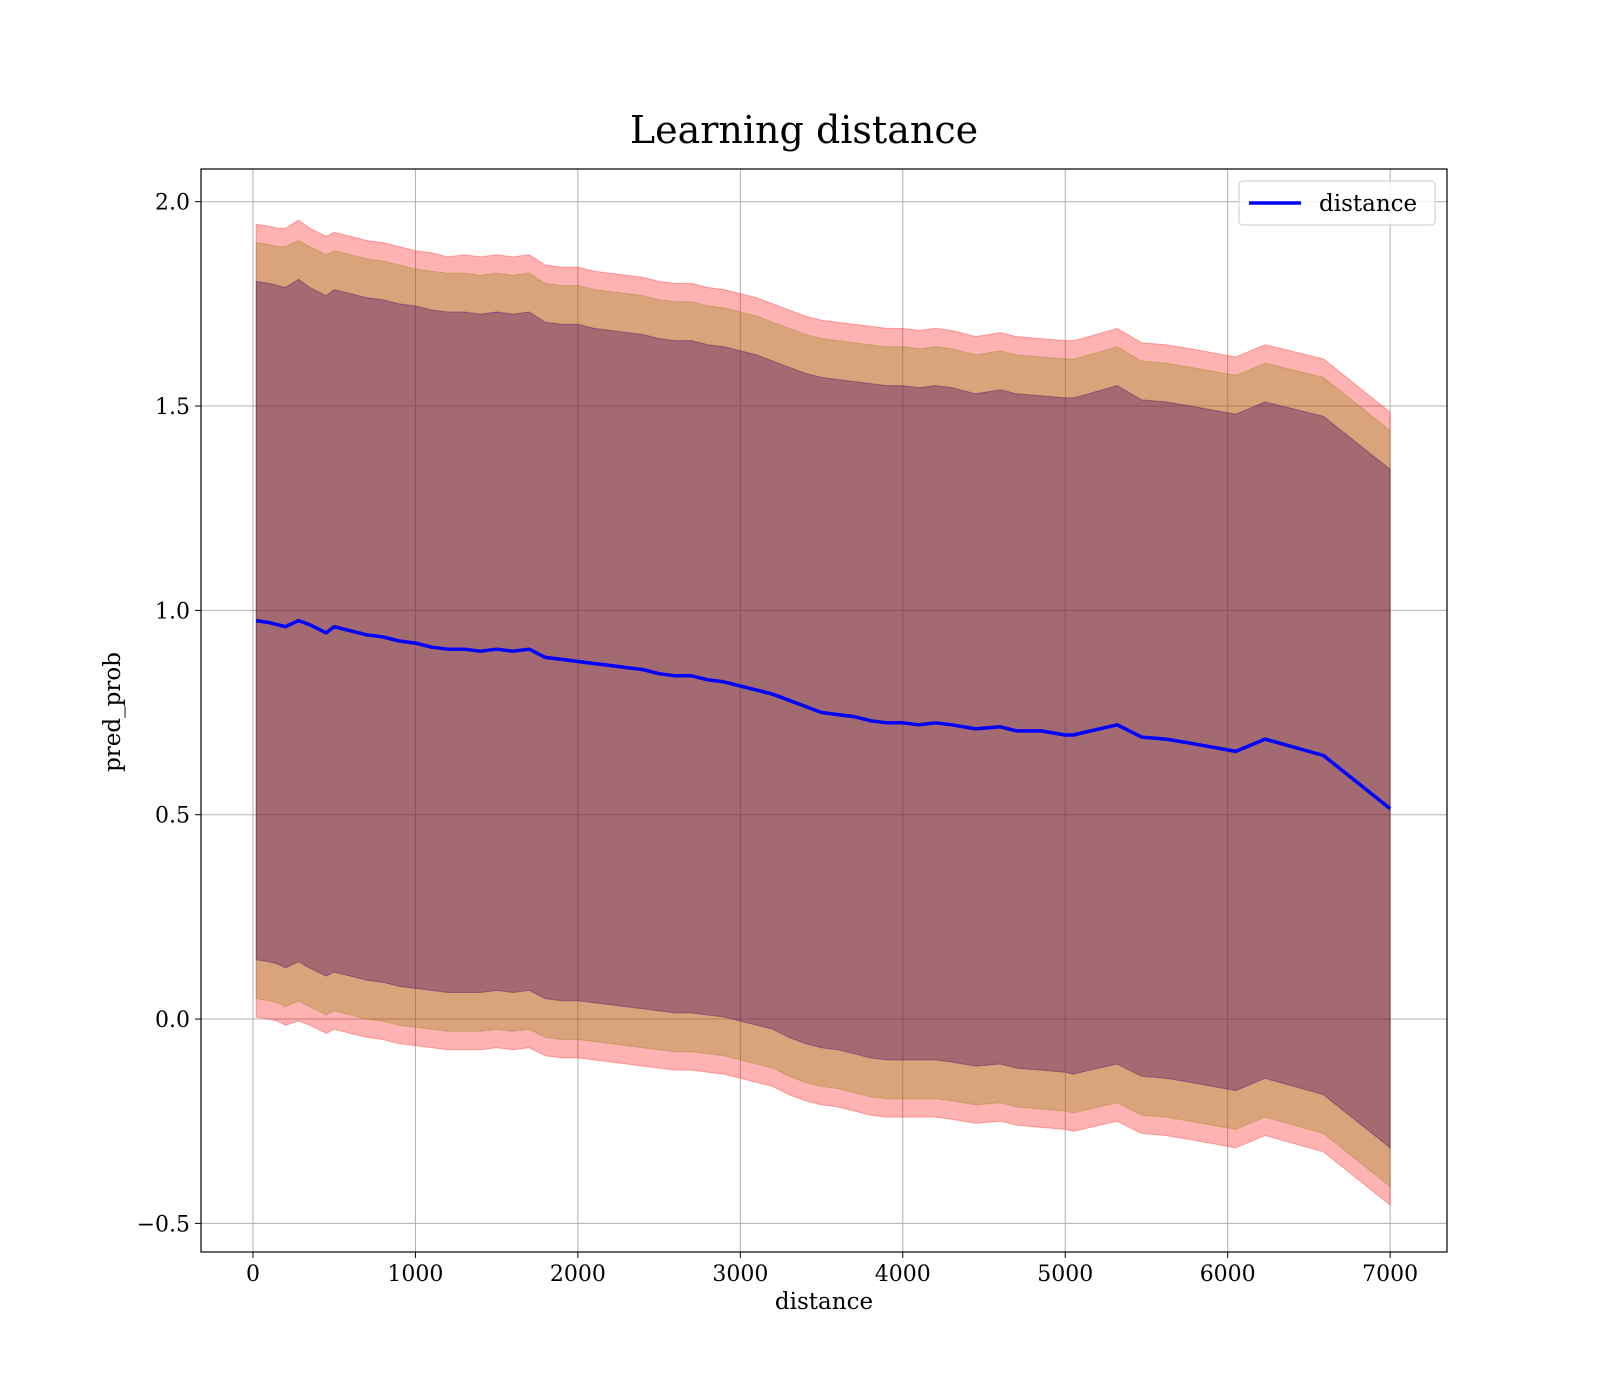  Describe the element at coordinates (169, 714) in the screenshot. I see `y-axis-ticks: −0.5 0.0 0.5 1.0 1.5 2.0` at that location.